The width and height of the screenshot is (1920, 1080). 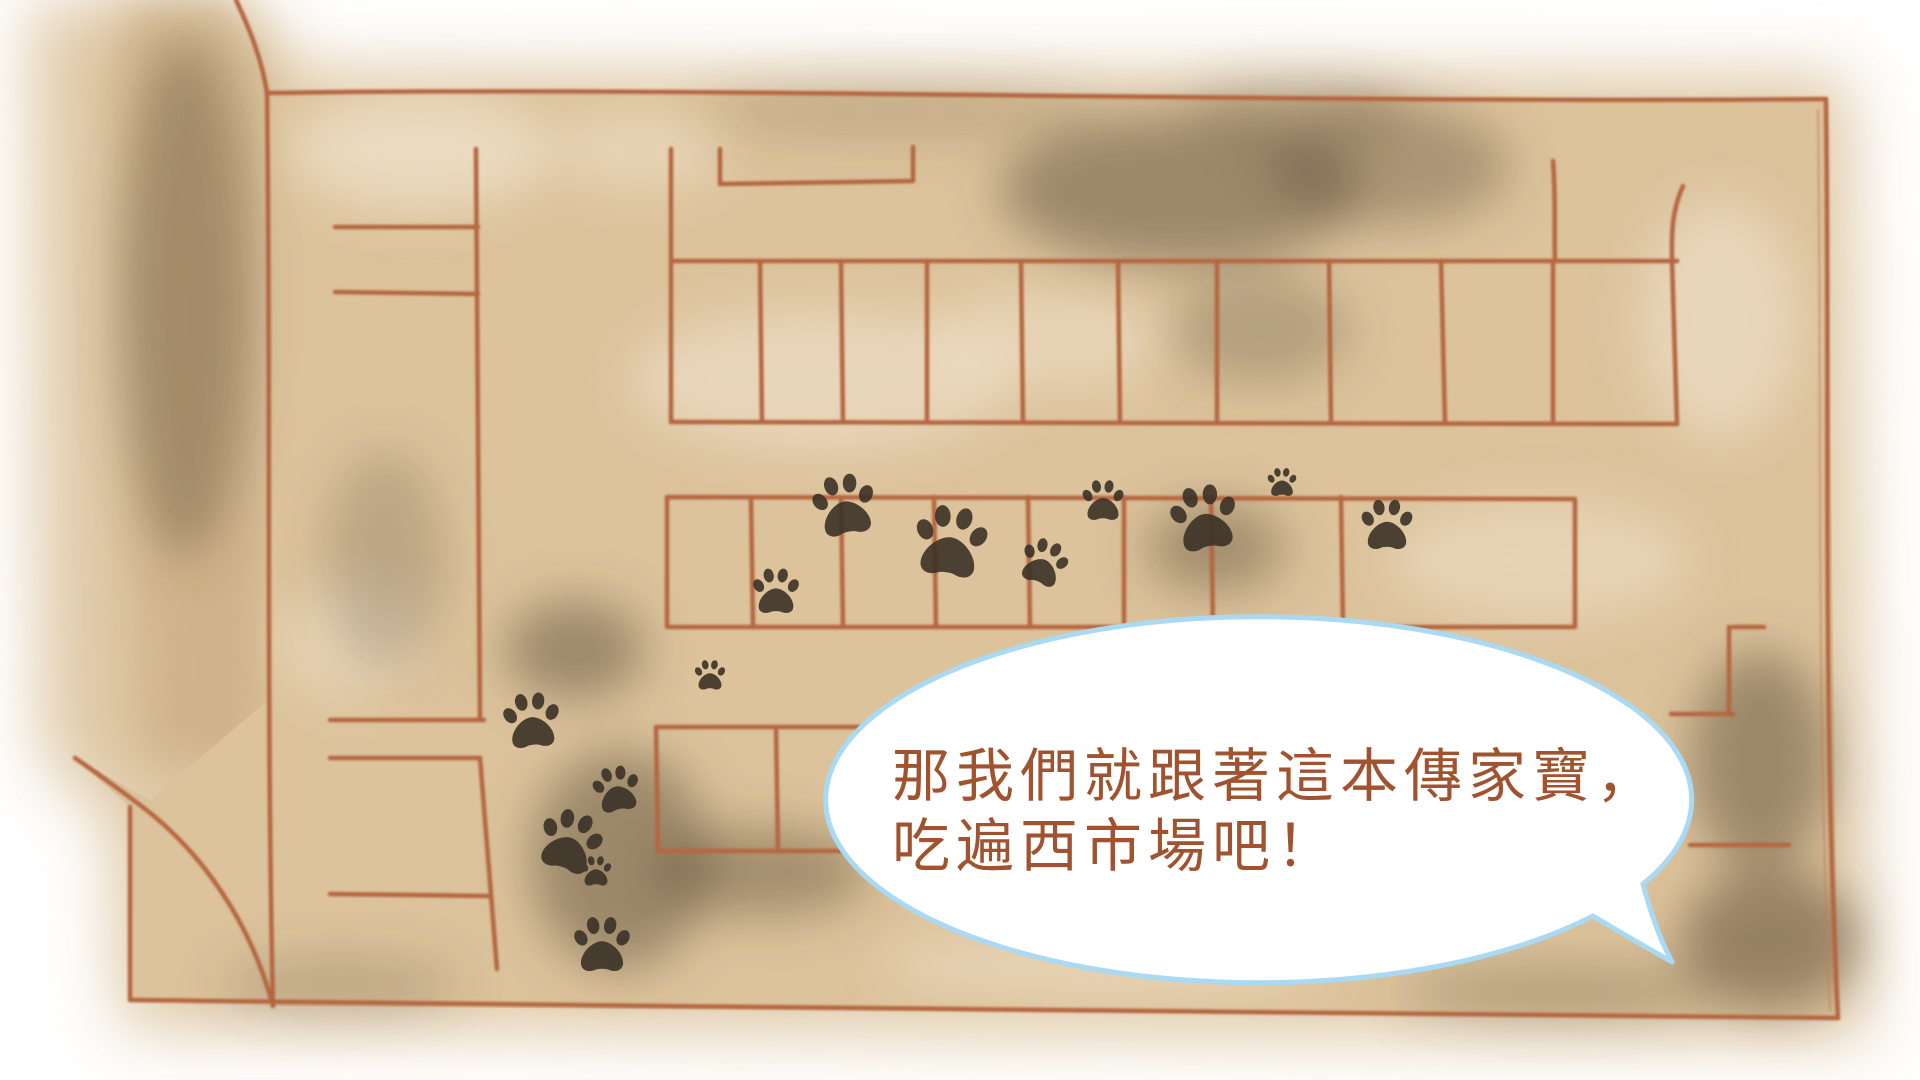 What do you see at coordinates (1276, 776) in the screenshot?
I see `speech-line-1: 那我們就跟著這本傳家寶，` at bounding box center [1276, 776].